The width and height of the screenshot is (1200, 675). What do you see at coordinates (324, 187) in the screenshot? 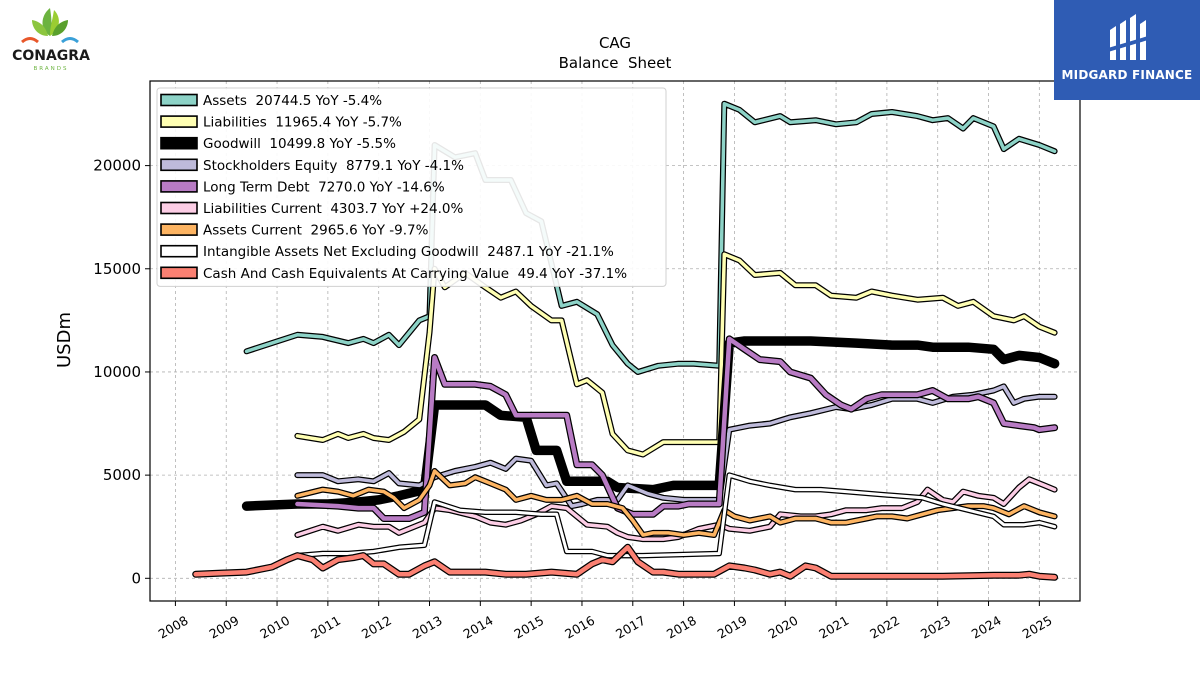
I see `legend-label: Long Term Debt 7270.0 YoY -14.6%` at bounding box center [324, 187].